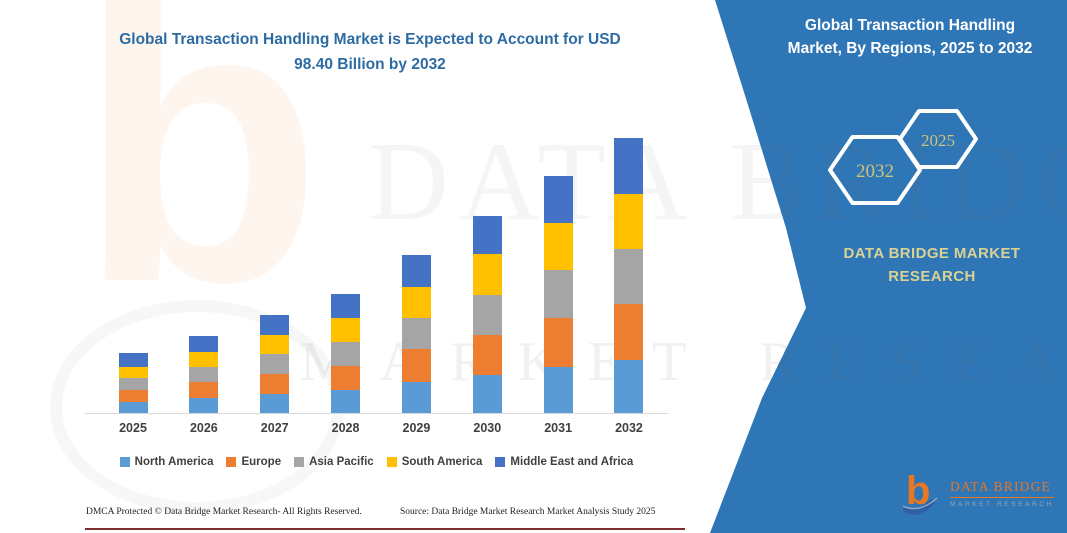 The height and width of the screenshot is (533, 1067). What do you see at coordinates (416, 397) in the screenshot?
I see `bar-segment-2029-north-america` at bounding box center [416, 397].